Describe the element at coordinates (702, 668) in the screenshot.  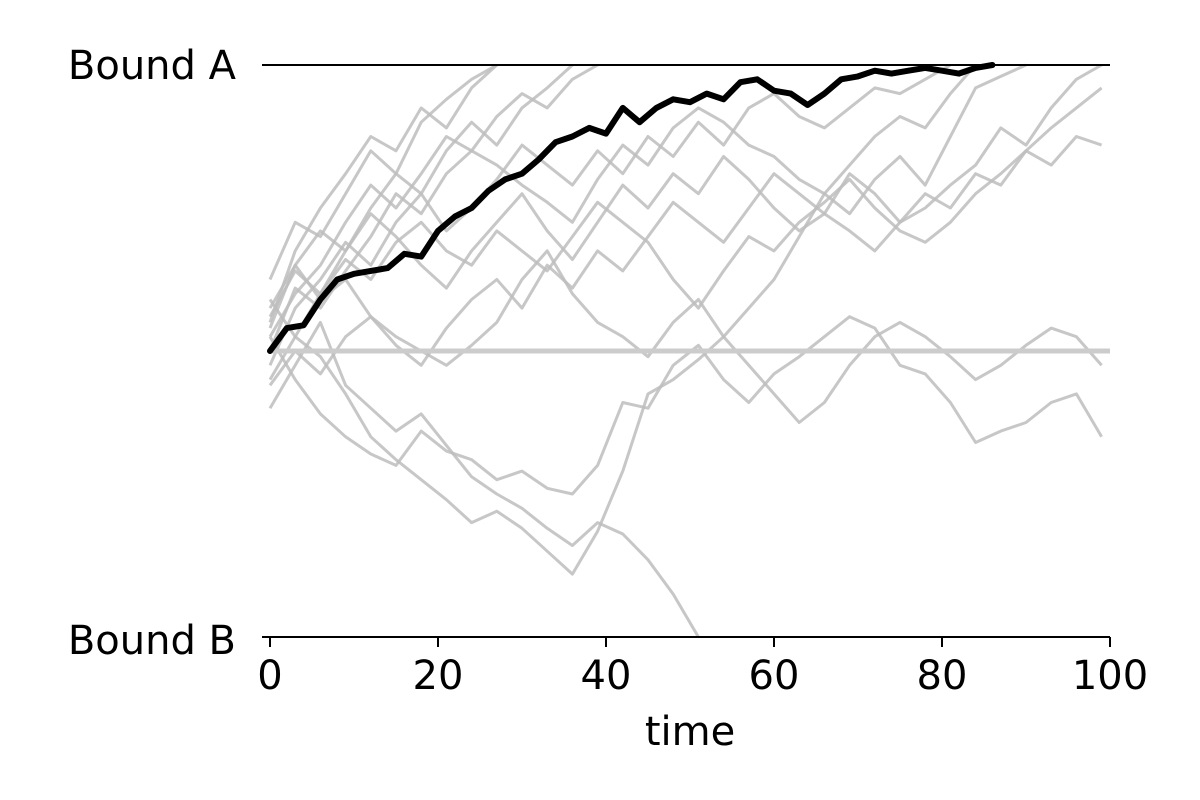
I see `x-ticks: 0 20 40 60 80 100` at that location.